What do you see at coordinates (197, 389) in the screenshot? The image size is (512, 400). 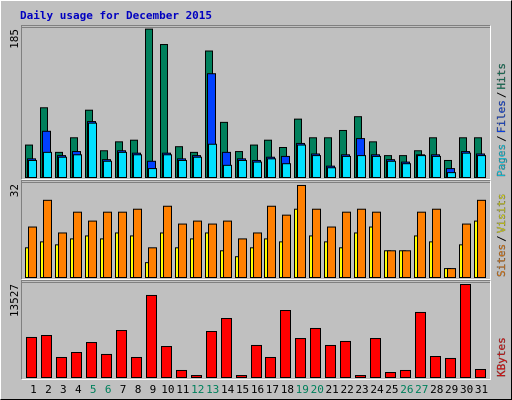 I see `x-tick-label: 12` at bounding box center [197, 389].